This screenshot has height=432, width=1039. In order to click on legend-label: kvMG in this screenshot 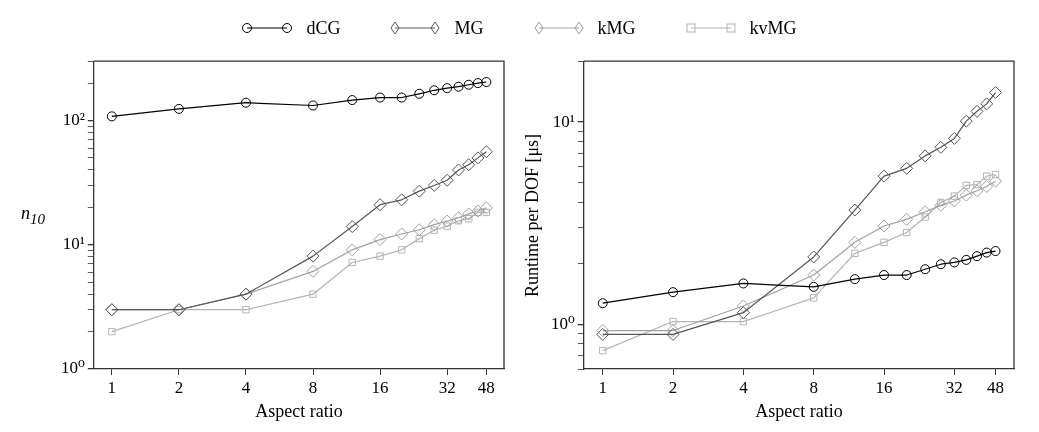, I will do `click(773, 28)`.